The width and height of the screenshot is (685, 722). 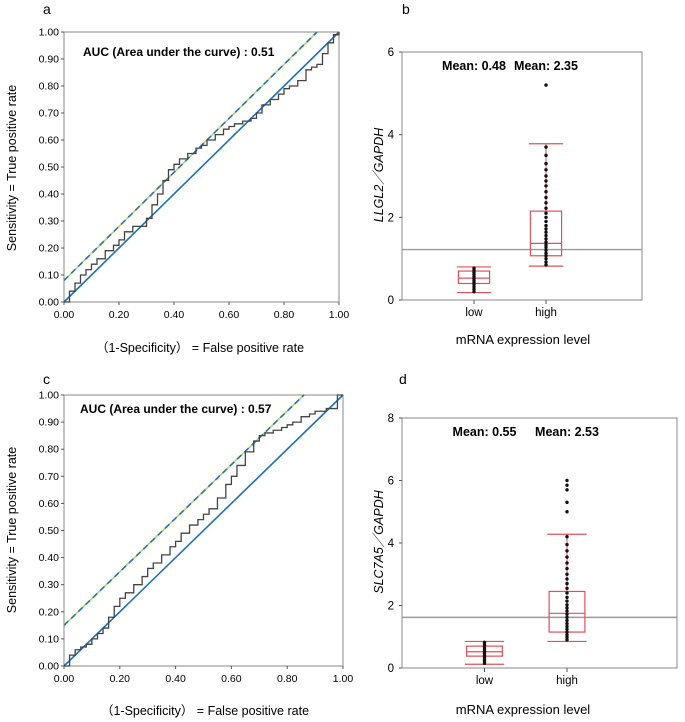 I want to click on panel-c-xlabel: （1-Specificity） = False positive rate, so click(x=205, y=711).